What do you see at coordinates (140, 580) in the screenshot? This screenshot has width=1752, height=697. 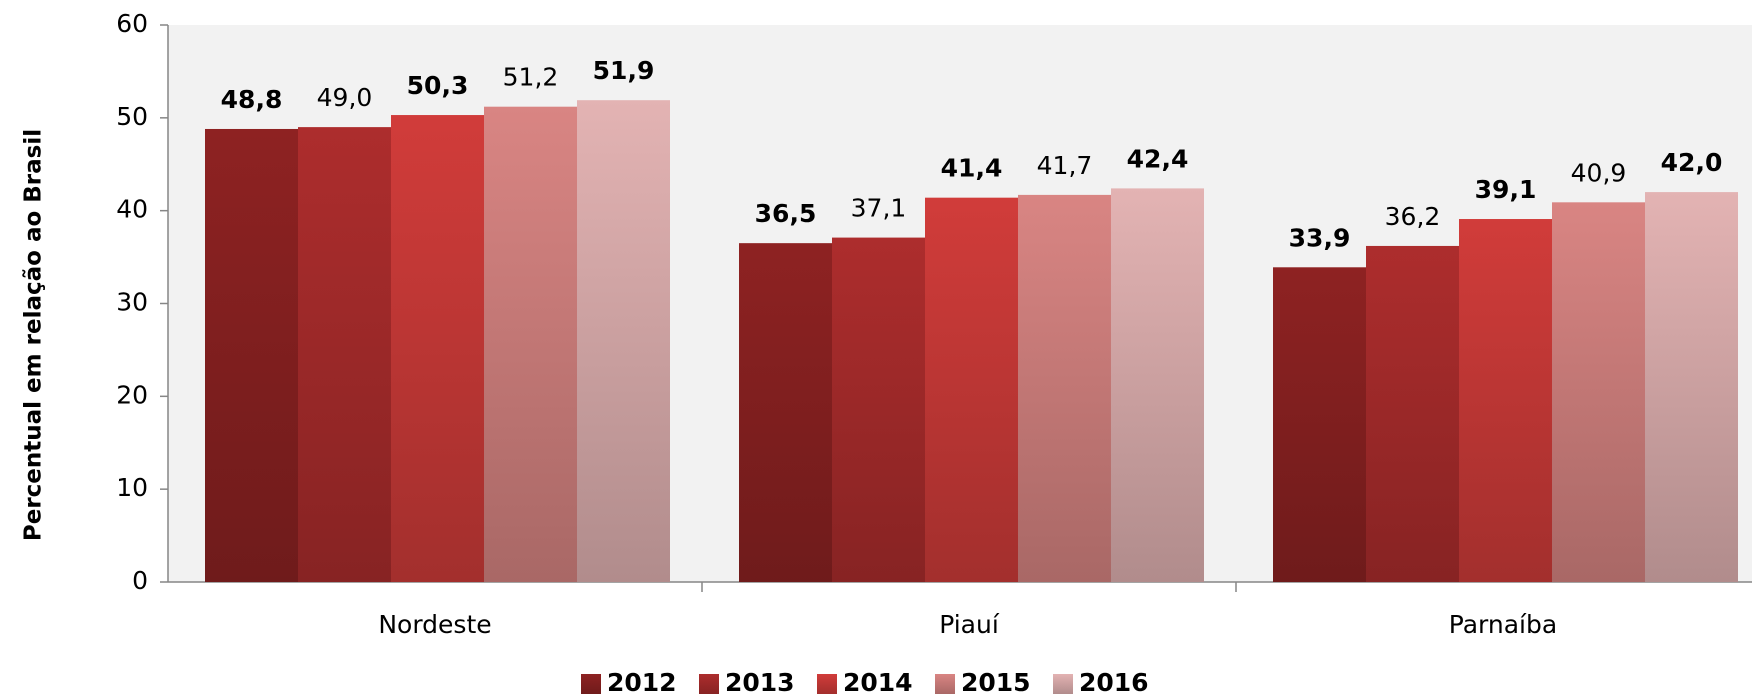 I see `y-tick-label: 0` at bounding box center [140, 580].